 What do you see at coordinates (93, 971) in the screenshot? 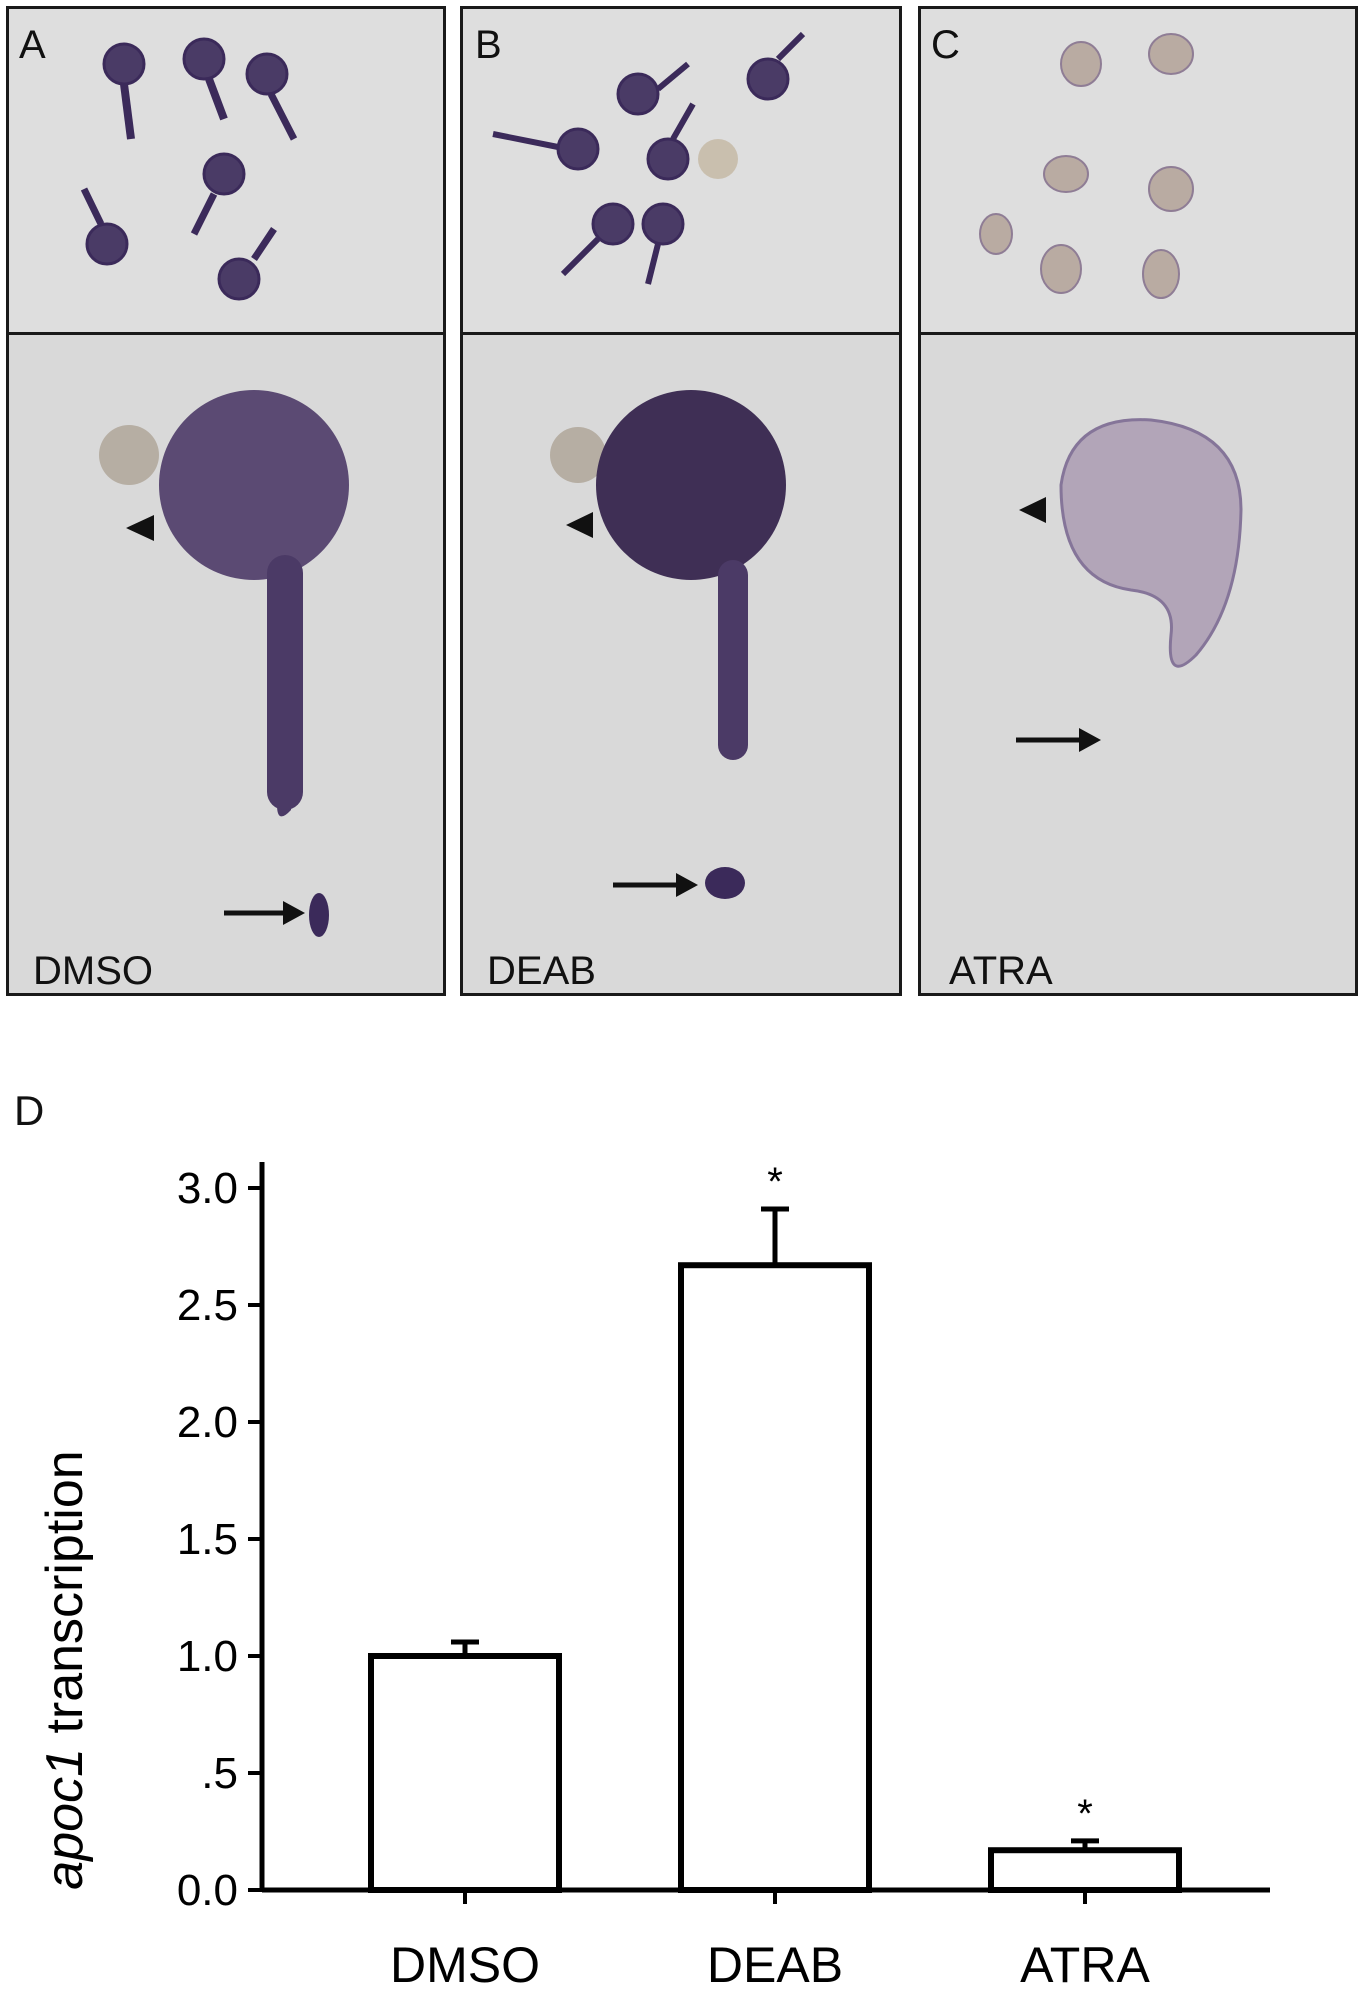
I see `condition-label-dmso: DMSO` at bounding box center [93, 971].